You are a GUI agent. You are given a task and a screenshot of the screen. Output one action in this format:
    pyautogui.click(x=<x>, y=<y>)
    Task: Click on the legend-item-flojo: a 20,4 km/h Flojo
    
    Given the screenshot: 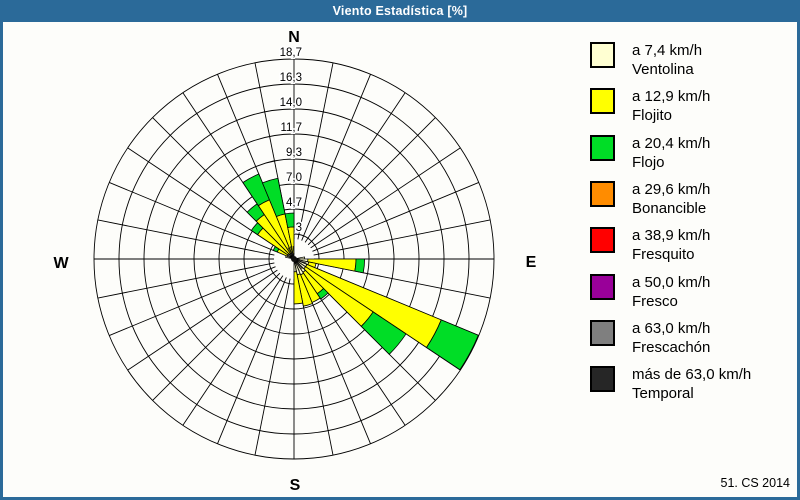 What is the action you would take?
    pyautogui.click(x=690, y=158)
    